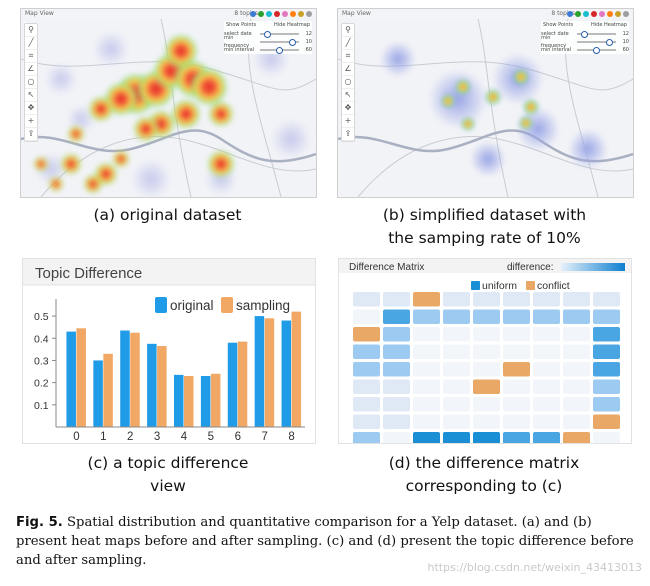 The width and height of the screenshot is (650, 586). Describe the element at coordinates (484, 463) in the screenshot. I see `caption-d-line1: (d) the difference matrix` at that location.